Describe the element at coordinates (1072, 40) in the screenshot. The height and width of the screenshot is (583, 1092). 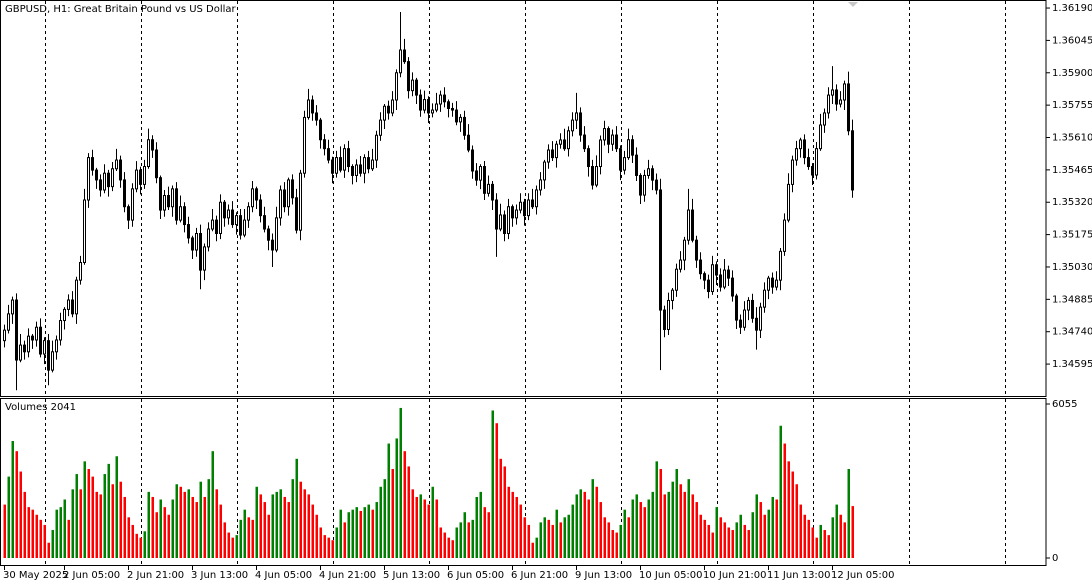
I see `y-tick-label: 1.36045` at that location.